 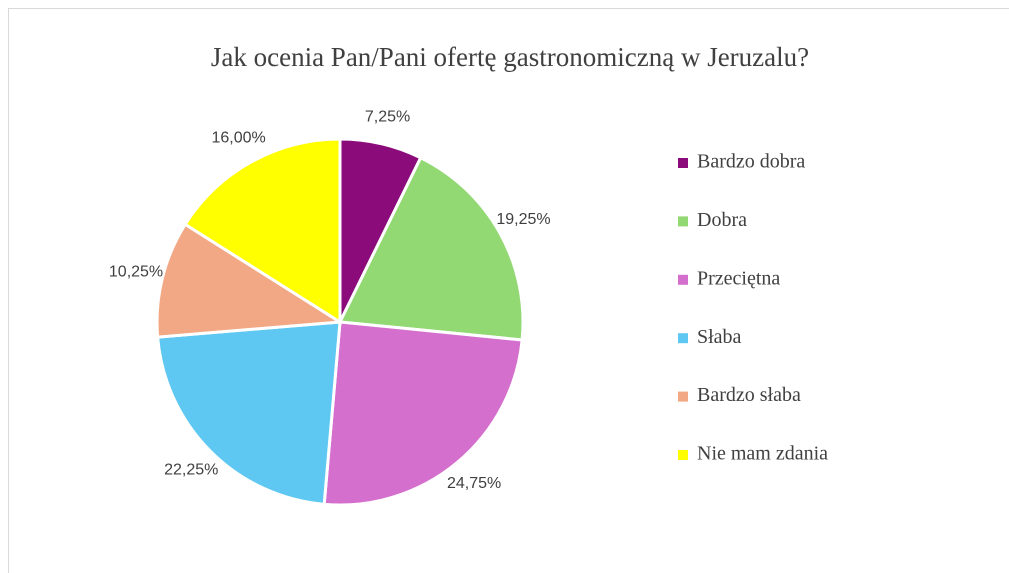 I want to click on legend-label: Słaba, so click(x=719, y=337).